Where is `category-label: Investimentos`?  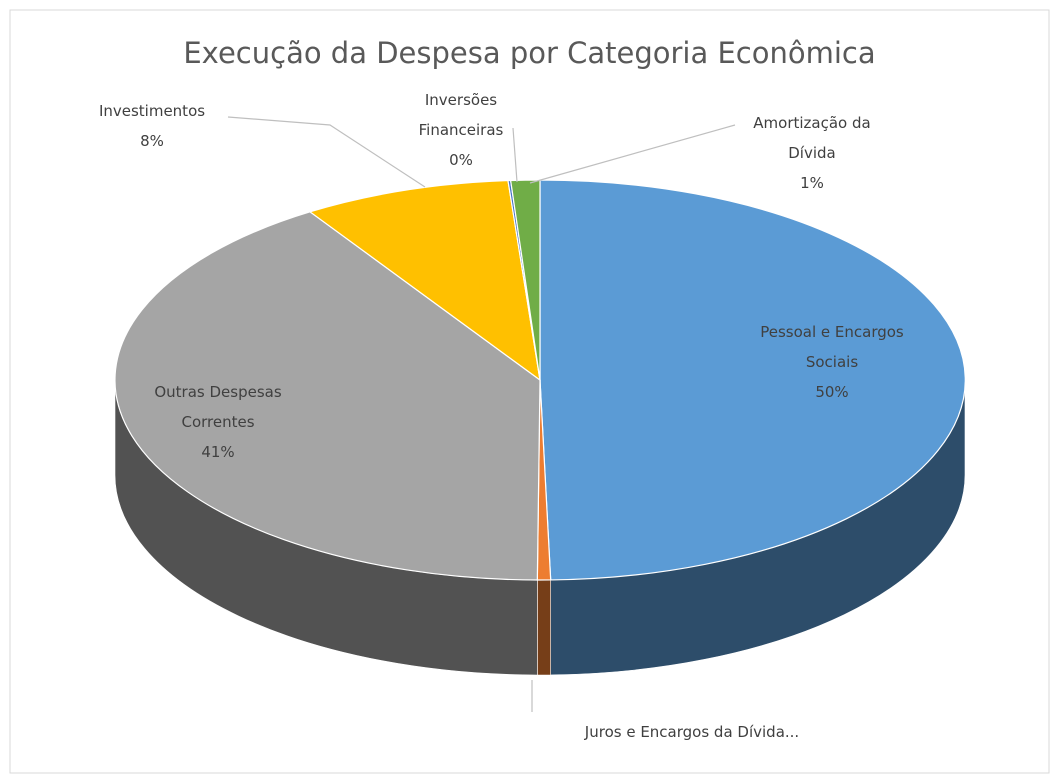 category-label: Investimentos is located at coordinates (152, 111).